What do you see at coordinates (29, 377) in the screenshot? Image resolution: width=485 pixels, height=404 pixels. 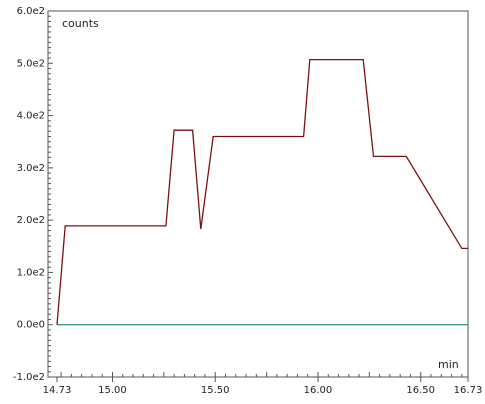 I see `y-tick-label: -1.0e2` at bounding box center [29, 377].